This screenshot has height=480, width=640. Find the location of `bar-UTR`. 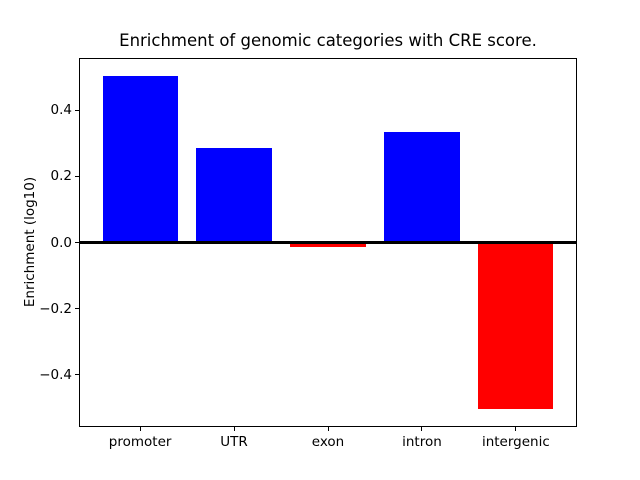

bar-UTR is located at coordinates (234, 195).